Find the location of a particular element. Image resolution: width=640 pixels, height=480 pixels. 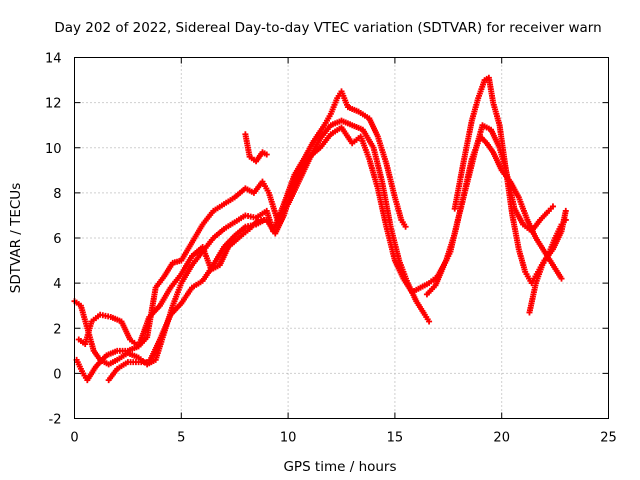

y-axis-label: SDTVAR / TECUs is located at coordinates (16, 238).